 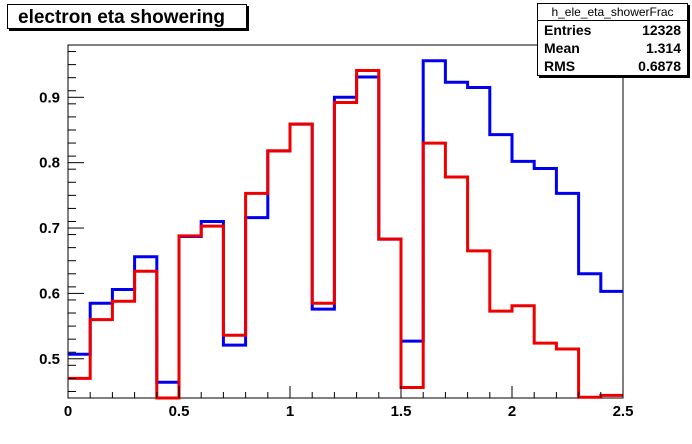 What do you see at coordinates (612, 12) in the screenshot?
I see `stats-histogram-name: h_ele_eta_showerFrac` at bounding box center [612, 12].